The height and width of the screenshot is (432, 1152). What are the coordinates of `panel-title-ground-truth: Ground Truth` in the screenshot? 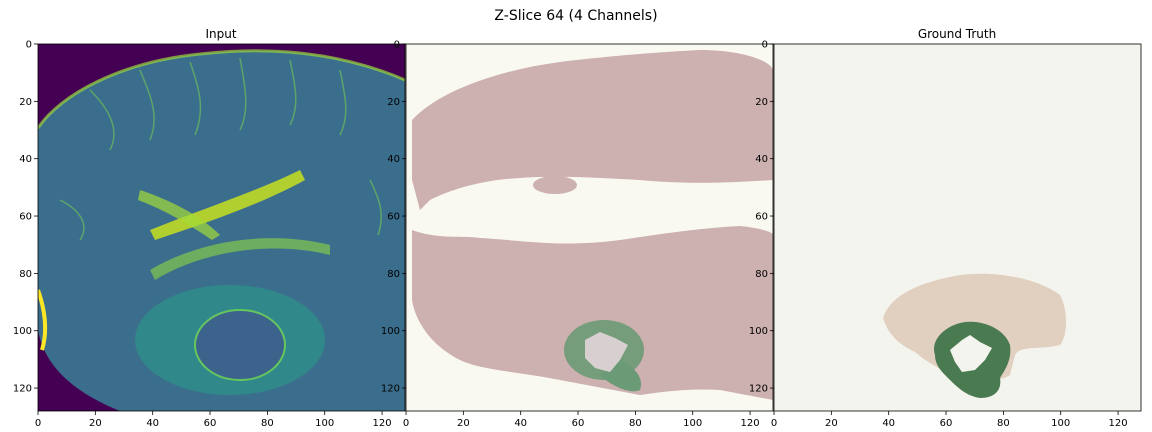 It's located at (957, 34).